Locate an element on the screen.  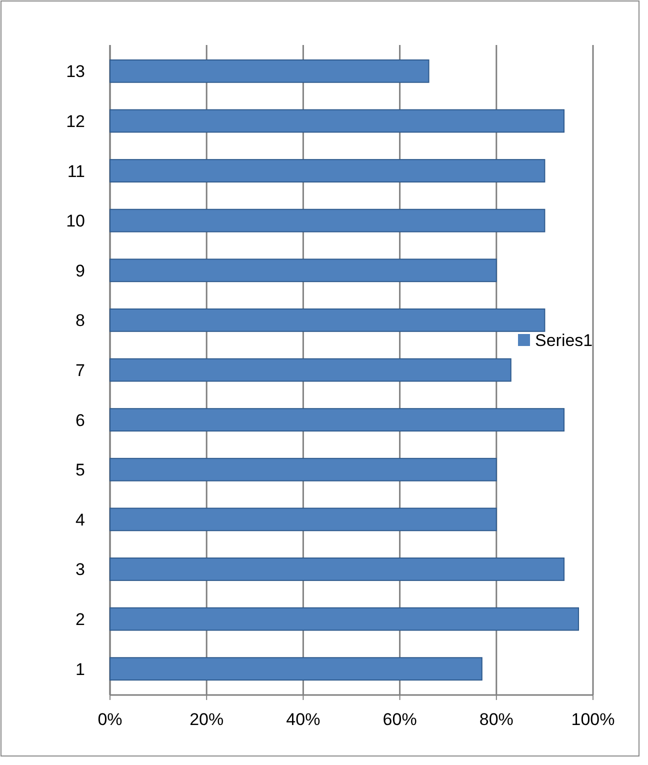
x-tick-label: 40% is located at coordinates (303, 719).